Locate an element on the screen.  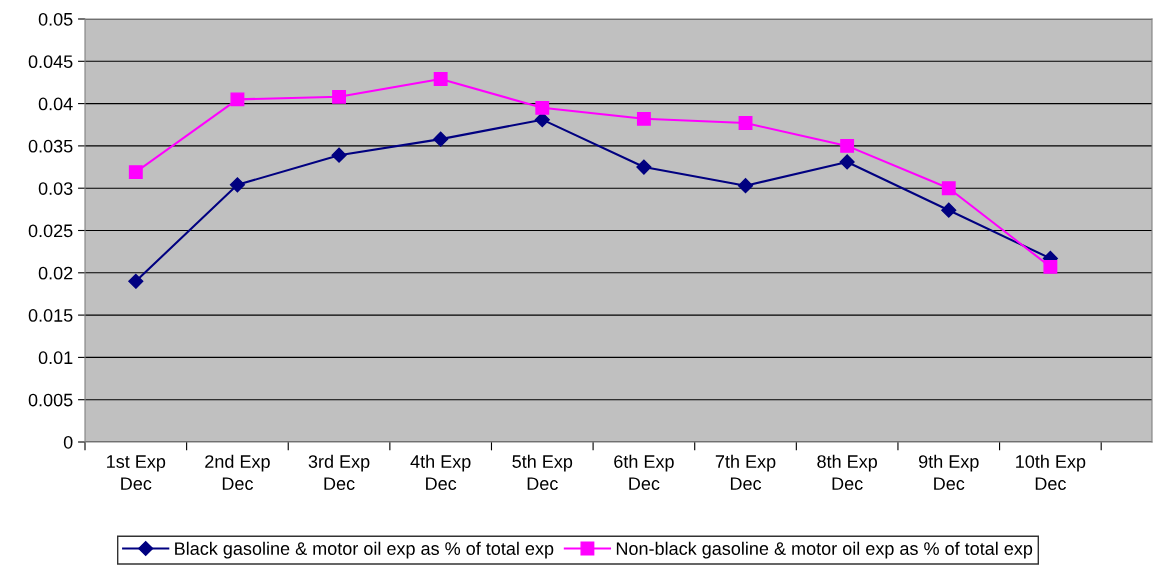
y-tick-label: 0.05 is located at coordinates (55, 19).